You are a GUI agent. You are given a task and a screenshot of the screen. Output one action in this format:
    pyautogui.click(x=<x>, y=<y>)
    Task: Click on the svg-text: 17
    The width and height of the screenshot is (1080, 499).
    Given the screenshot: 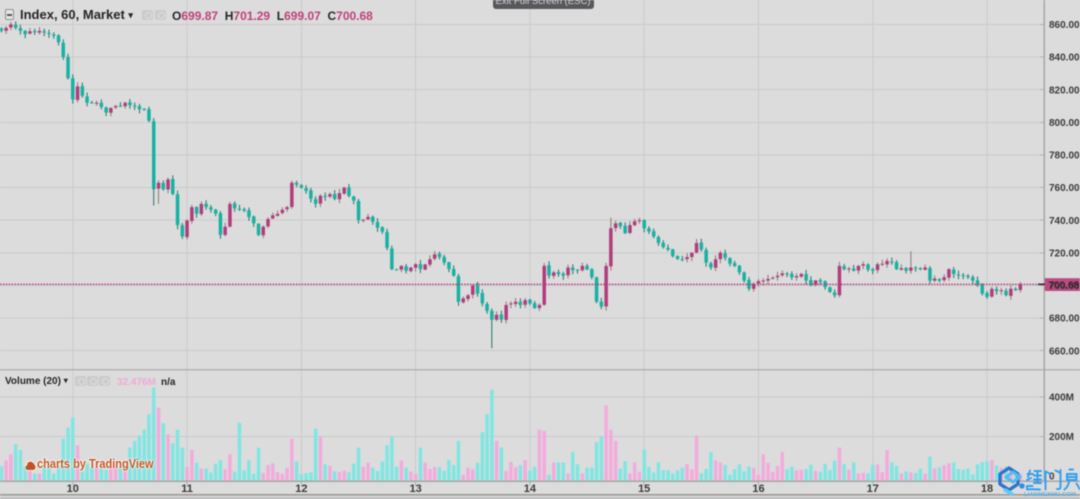 What is the action you would take?
    pyautogui.click(x=873, y=489)
    